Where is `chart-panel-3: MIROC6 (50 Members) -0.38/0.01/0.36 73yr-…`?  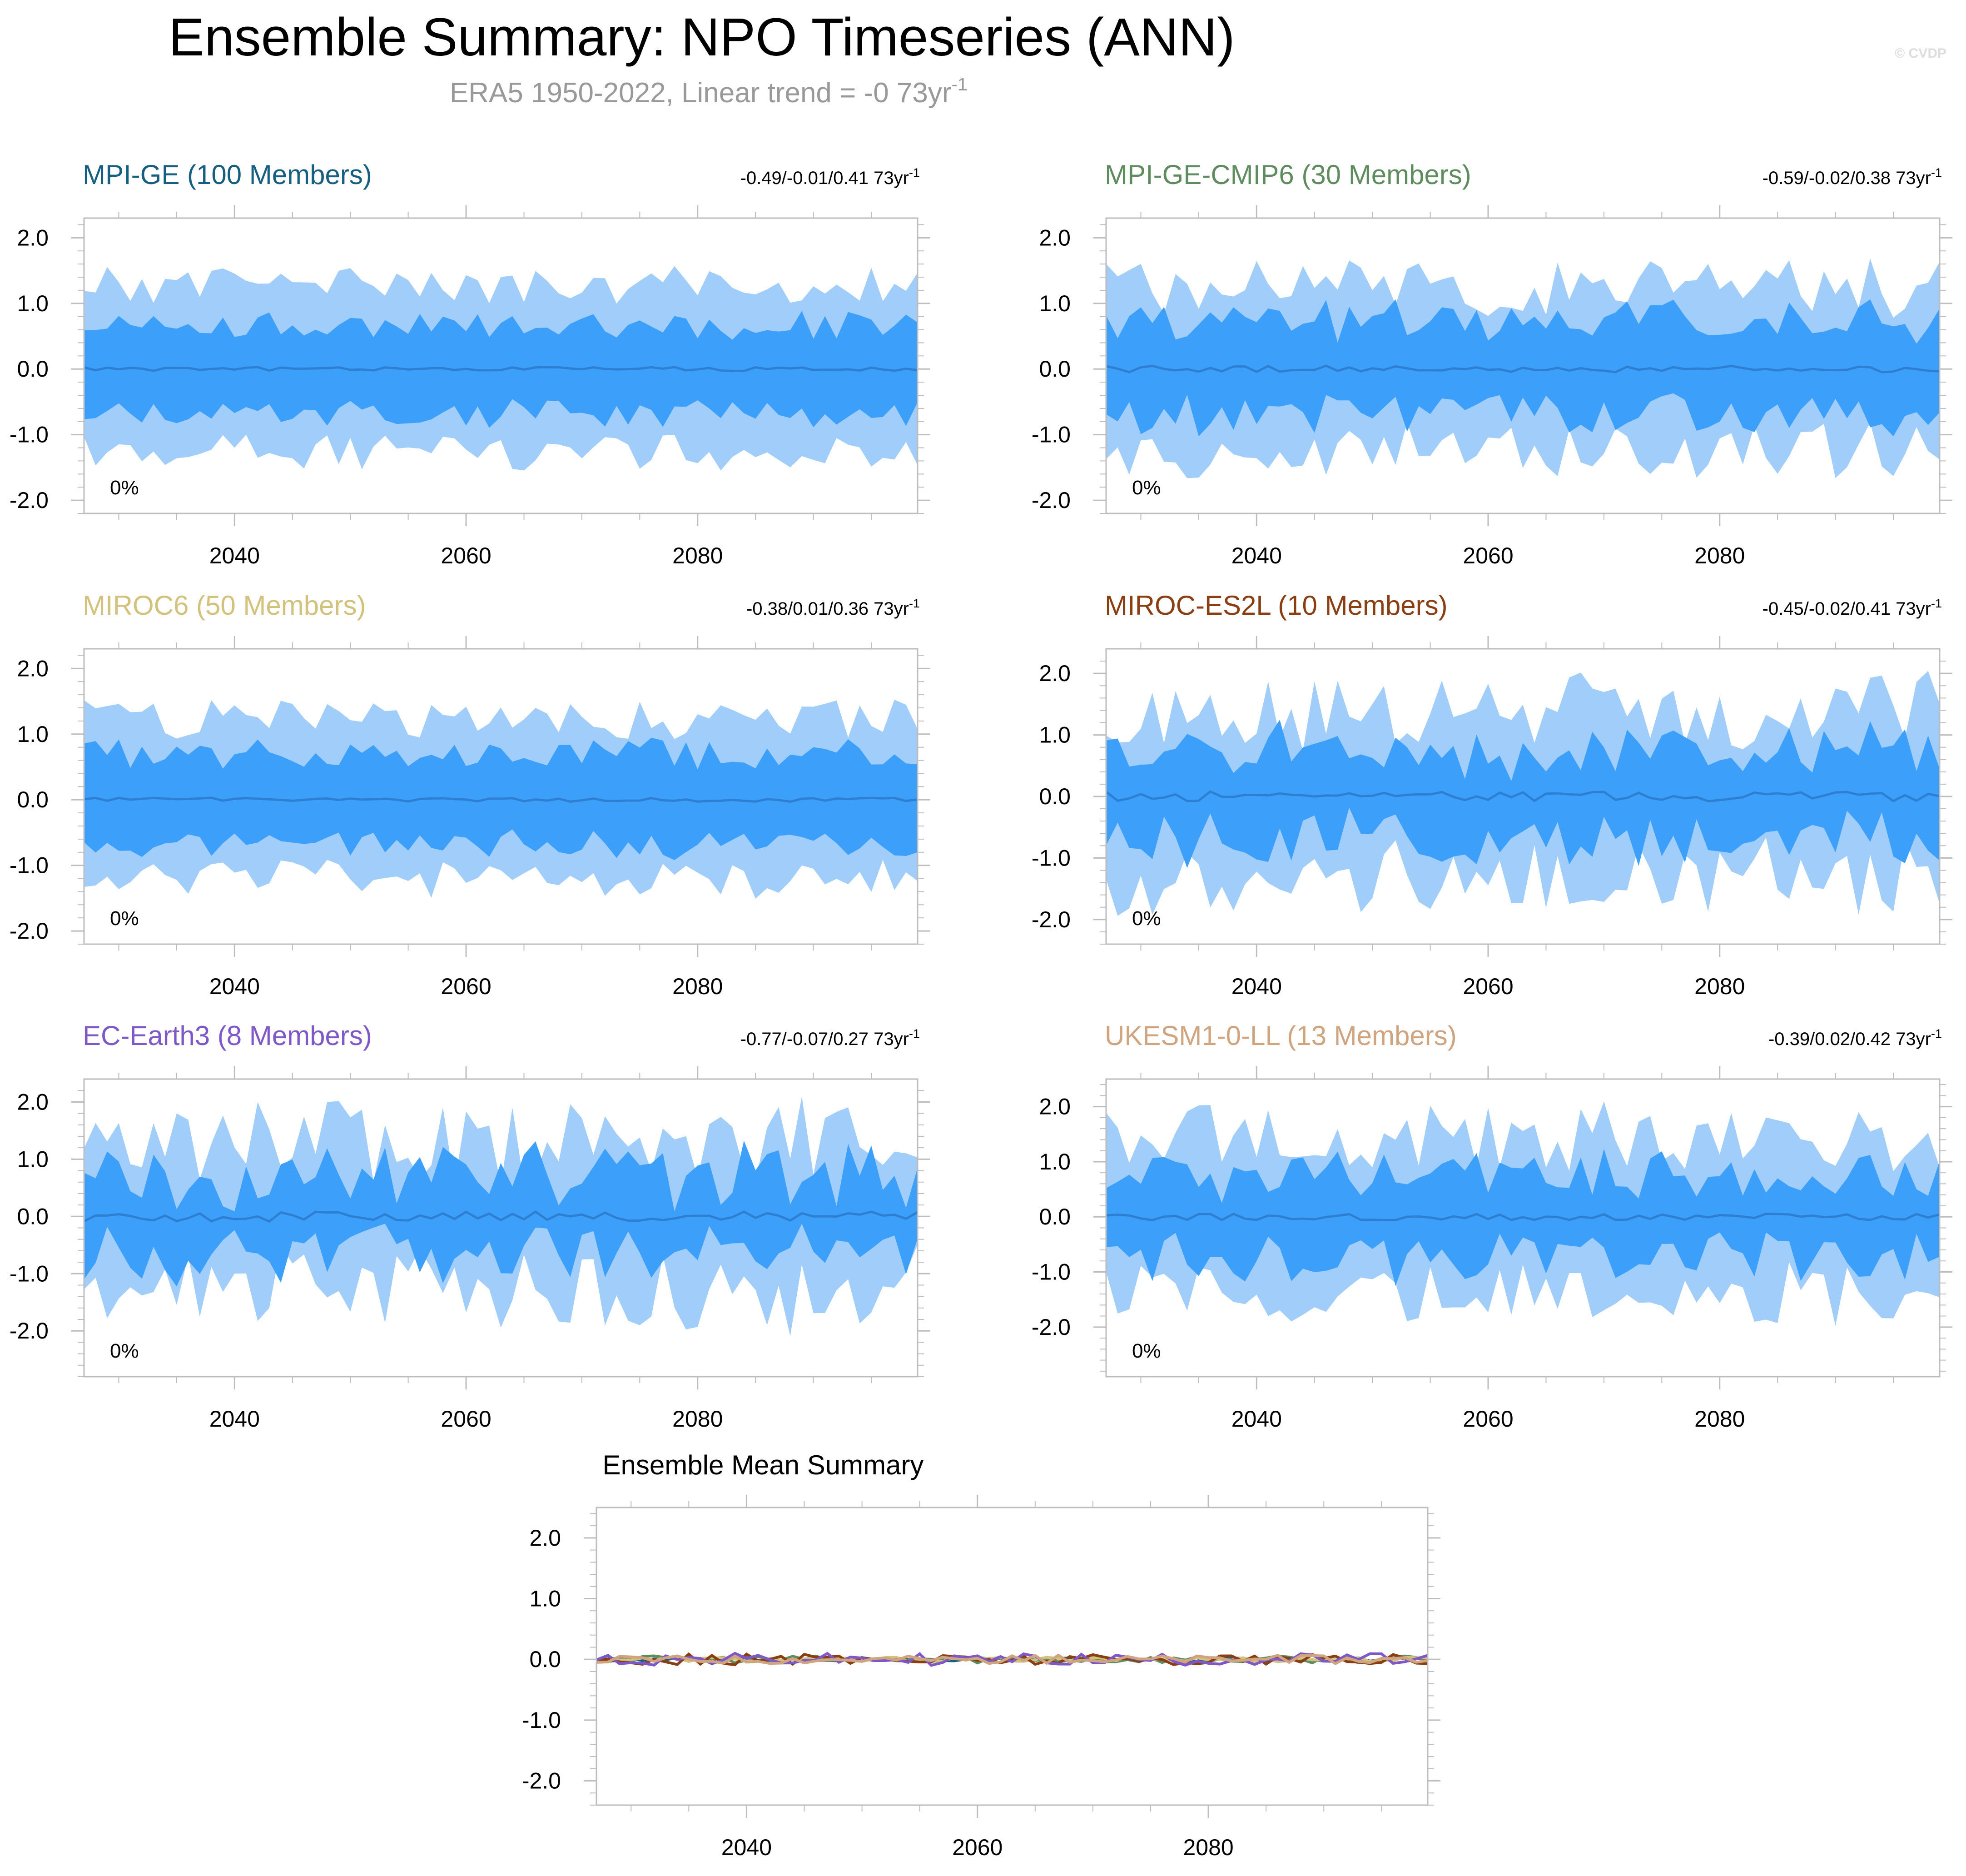 chart-panel-3: MIROC6 (50 Members) -0.38/0.01/0.36 73yr-… is located at coordinates (470, 795).